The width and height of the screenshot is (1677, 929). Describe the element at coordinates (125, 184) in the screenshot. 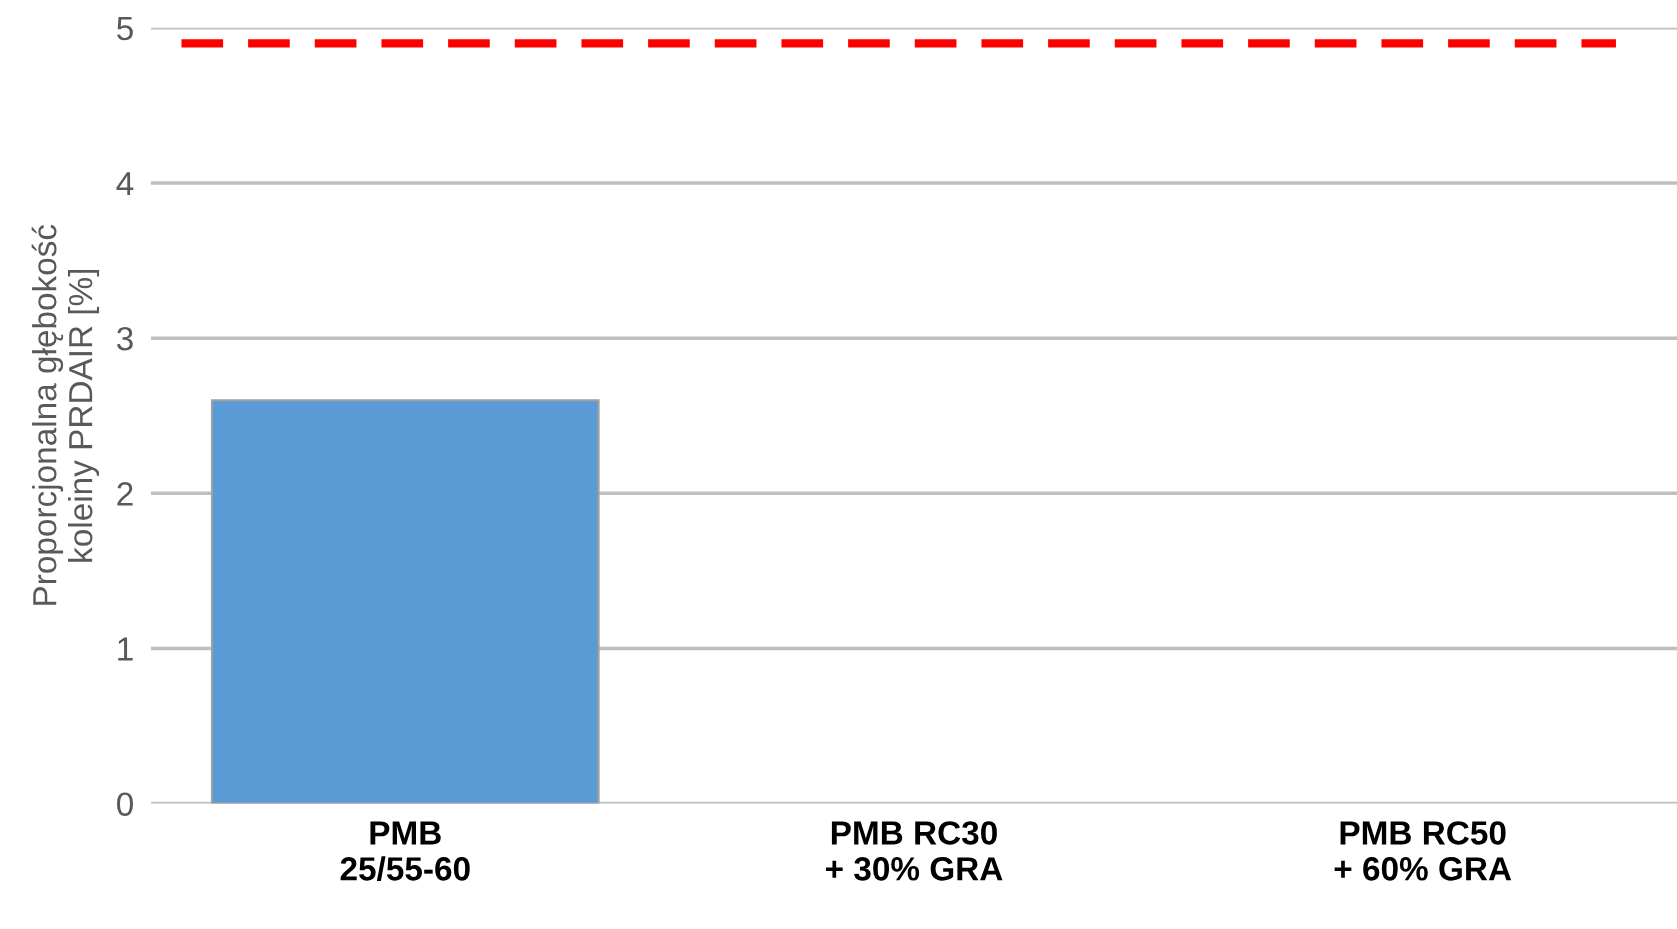

I see `y-tick-label: 4` at that location.